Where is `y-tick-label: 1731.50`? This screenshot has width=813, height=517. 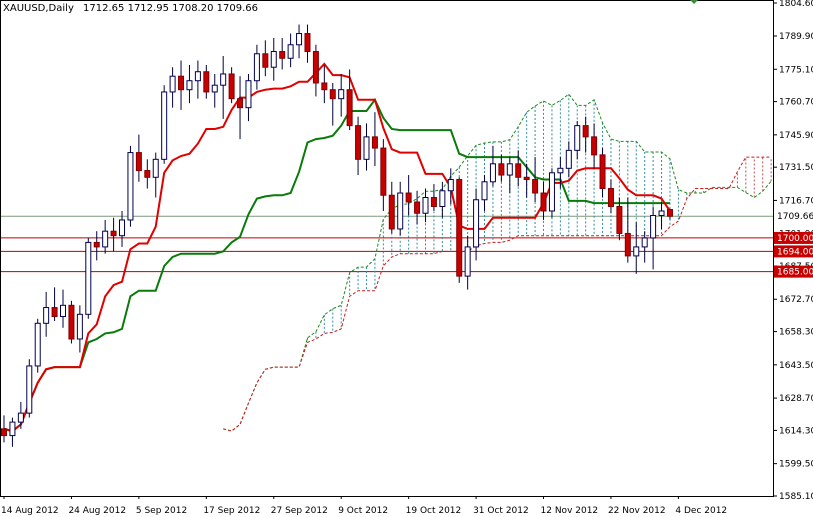 y-tick-label: 1731.50 is located at coordinates (796, 168).